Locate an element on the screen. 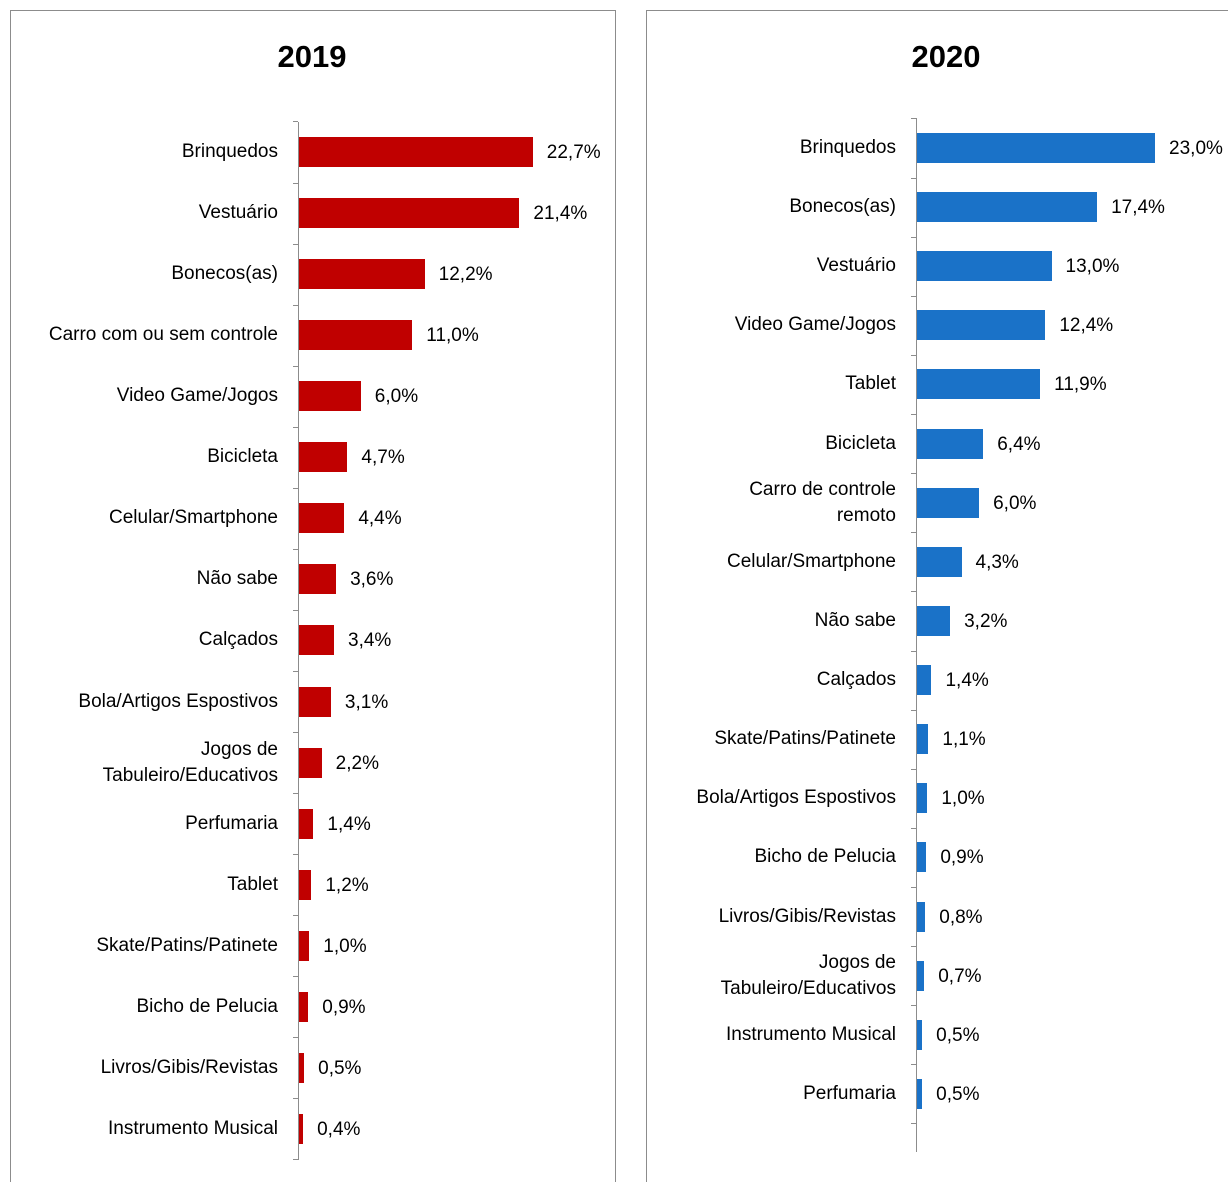 Image resolution: width=1228 pixels, height=1182 pixels. value-label: 17,4% is located at coordinates (1138, 208).